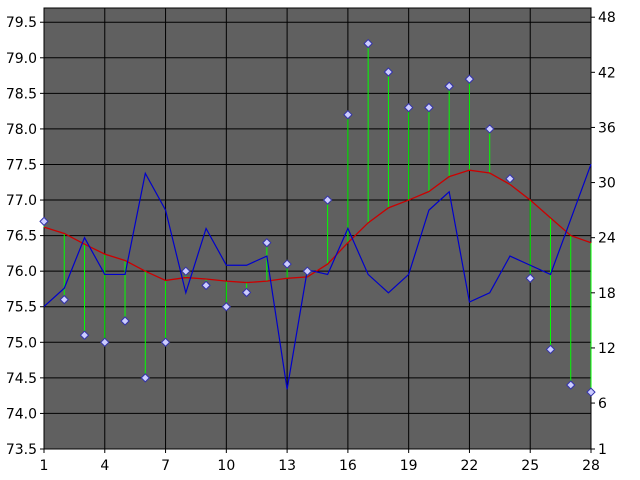 This screenshot has width=640, height=480. Describe the element at coordinates (21, 201) in the screenshot. I see `left-tick-label: 77.0` at that location.